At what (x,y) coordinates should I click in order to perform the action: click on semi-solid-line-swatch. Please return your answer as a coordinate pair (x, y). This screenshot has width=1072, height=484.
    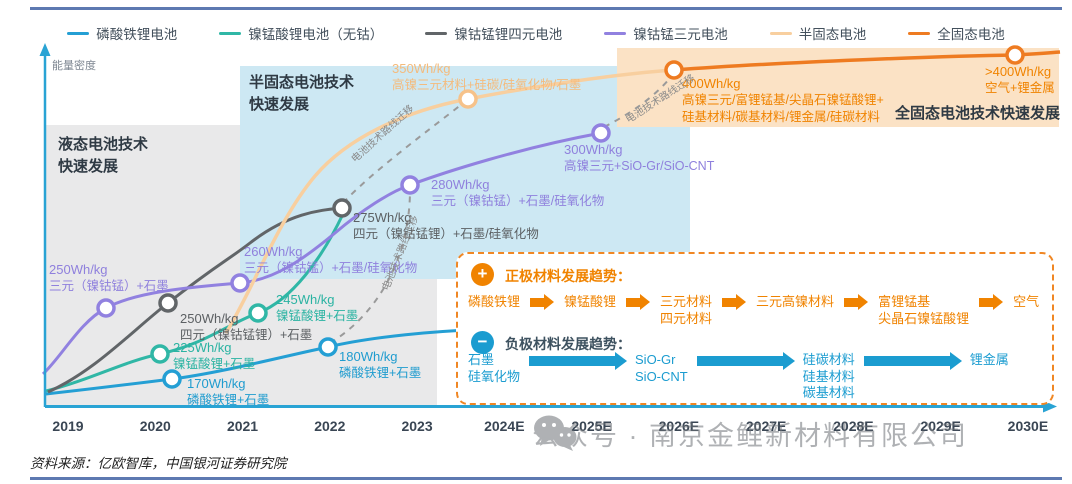
    Looking at the image, I should click on (780, 33).